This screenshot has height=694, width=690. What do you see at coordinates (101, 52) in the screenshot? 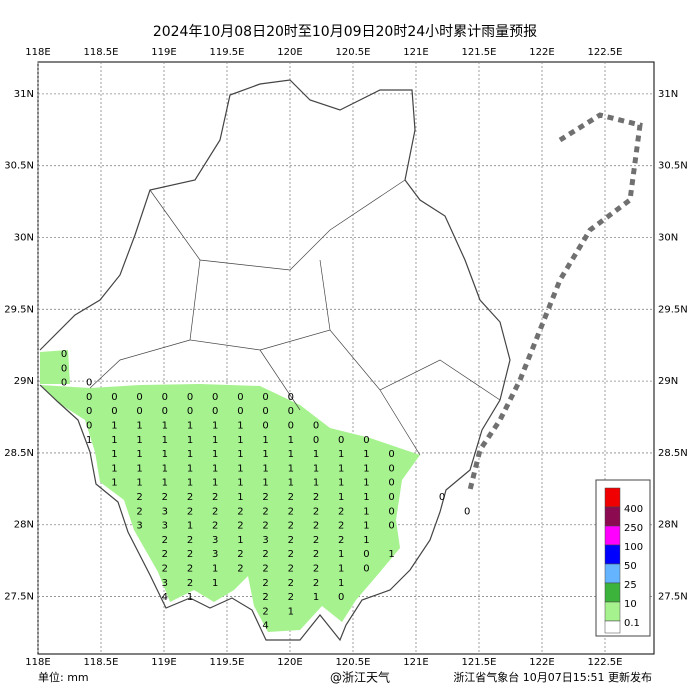
I see `x-tick-label-top: 118.5E` at bounding box center [101, 52].